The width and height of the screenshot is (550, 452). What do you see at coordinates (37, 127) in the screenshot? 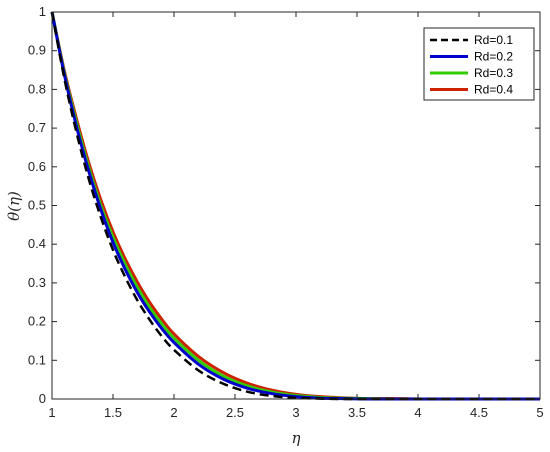
I see `y-tick-label: 0.7` at bounding box center [37, 127].